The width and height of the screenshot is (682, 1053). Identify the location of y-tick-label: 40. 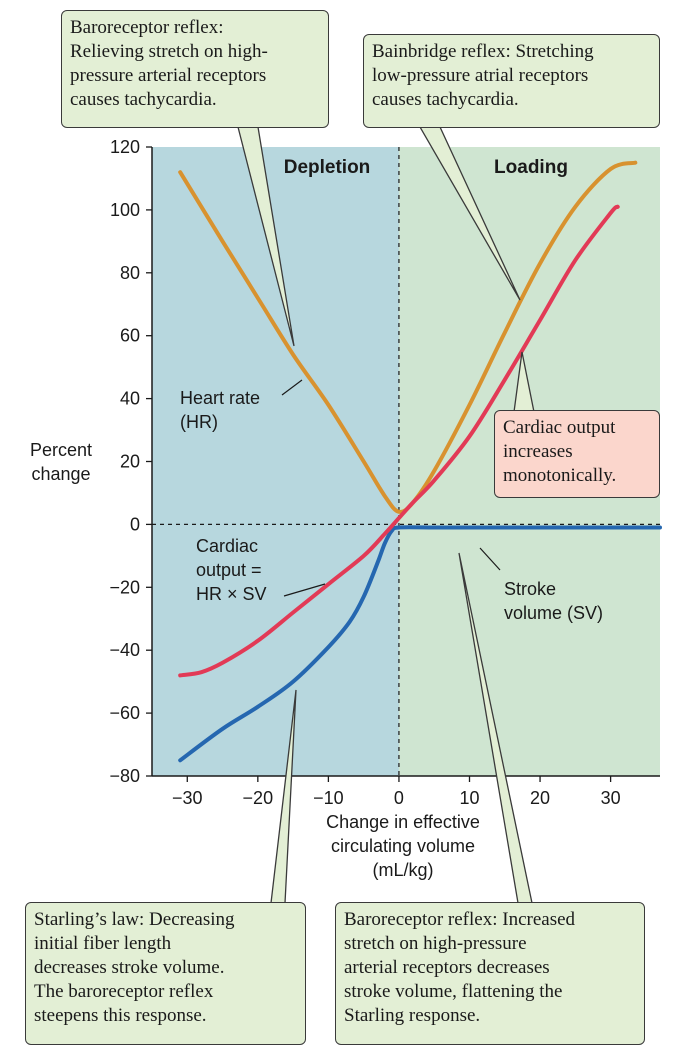
(130, 399).